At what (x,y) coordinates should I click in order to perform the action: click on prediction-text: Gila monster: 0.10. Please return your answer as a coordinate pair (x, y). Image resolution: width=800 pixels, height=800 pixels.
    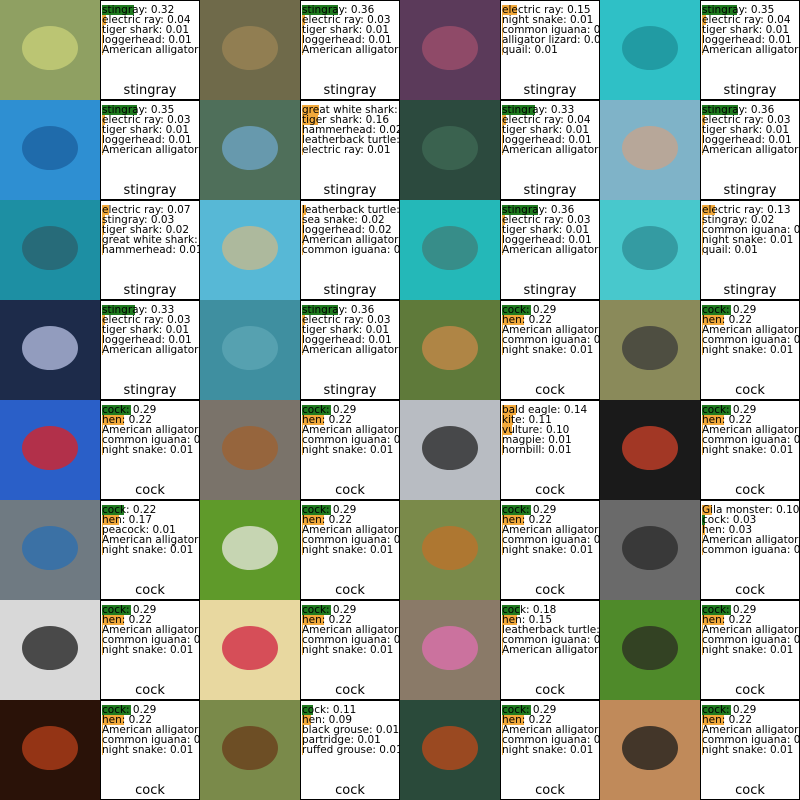
    Looking at the image, I should click on (751, 510).